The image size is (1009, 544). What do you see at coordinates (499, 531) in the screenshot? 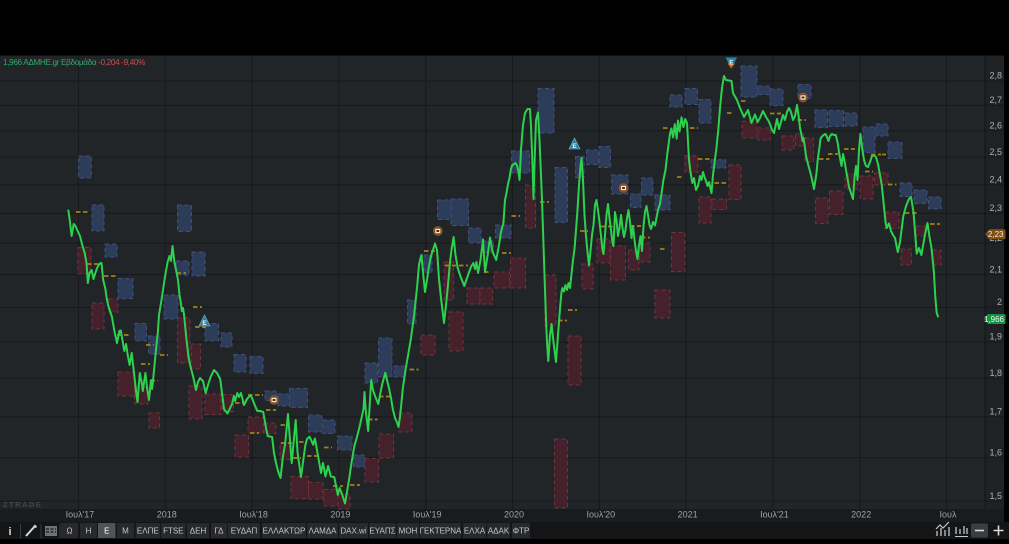
I see `svg-text: ΑΔΑΚ` at bounding box center [499, 531].